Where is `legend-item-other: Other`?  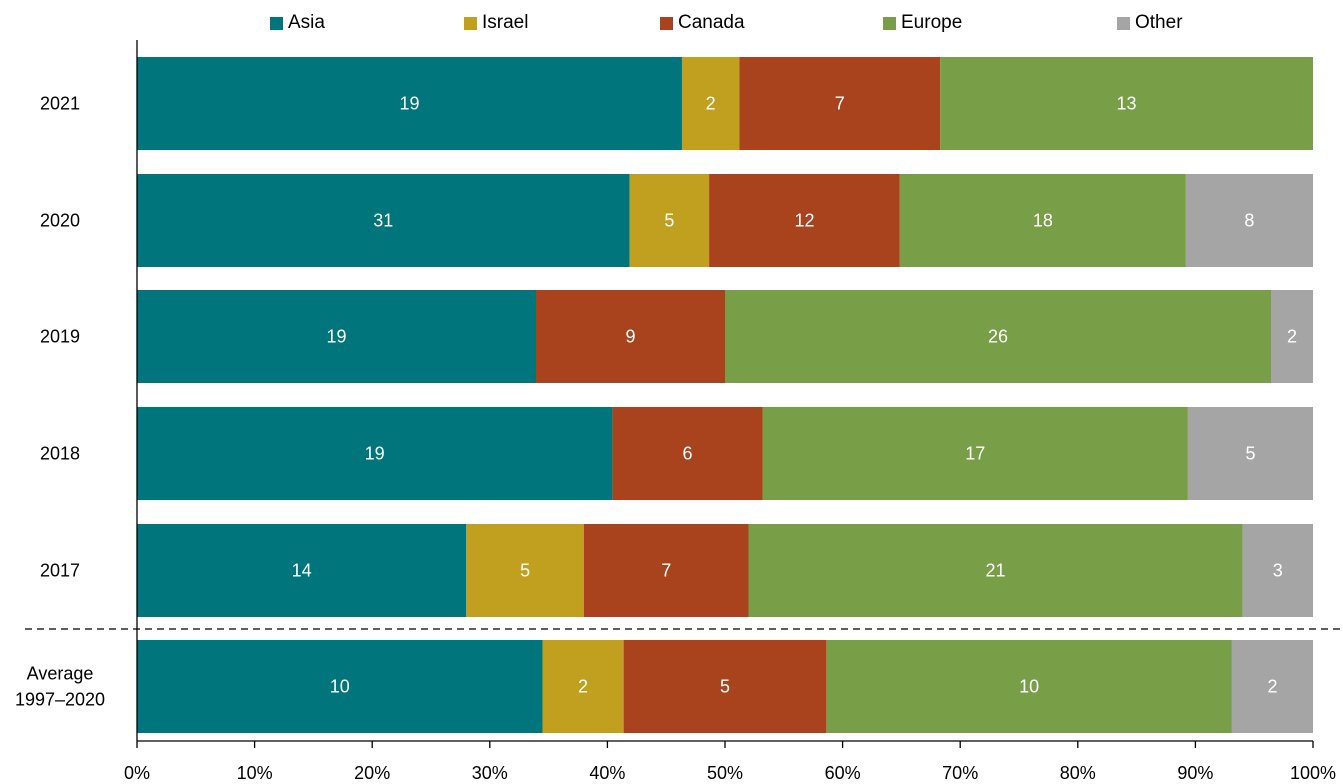 legend-item-other: Other is located at coordinates (1150, 23).